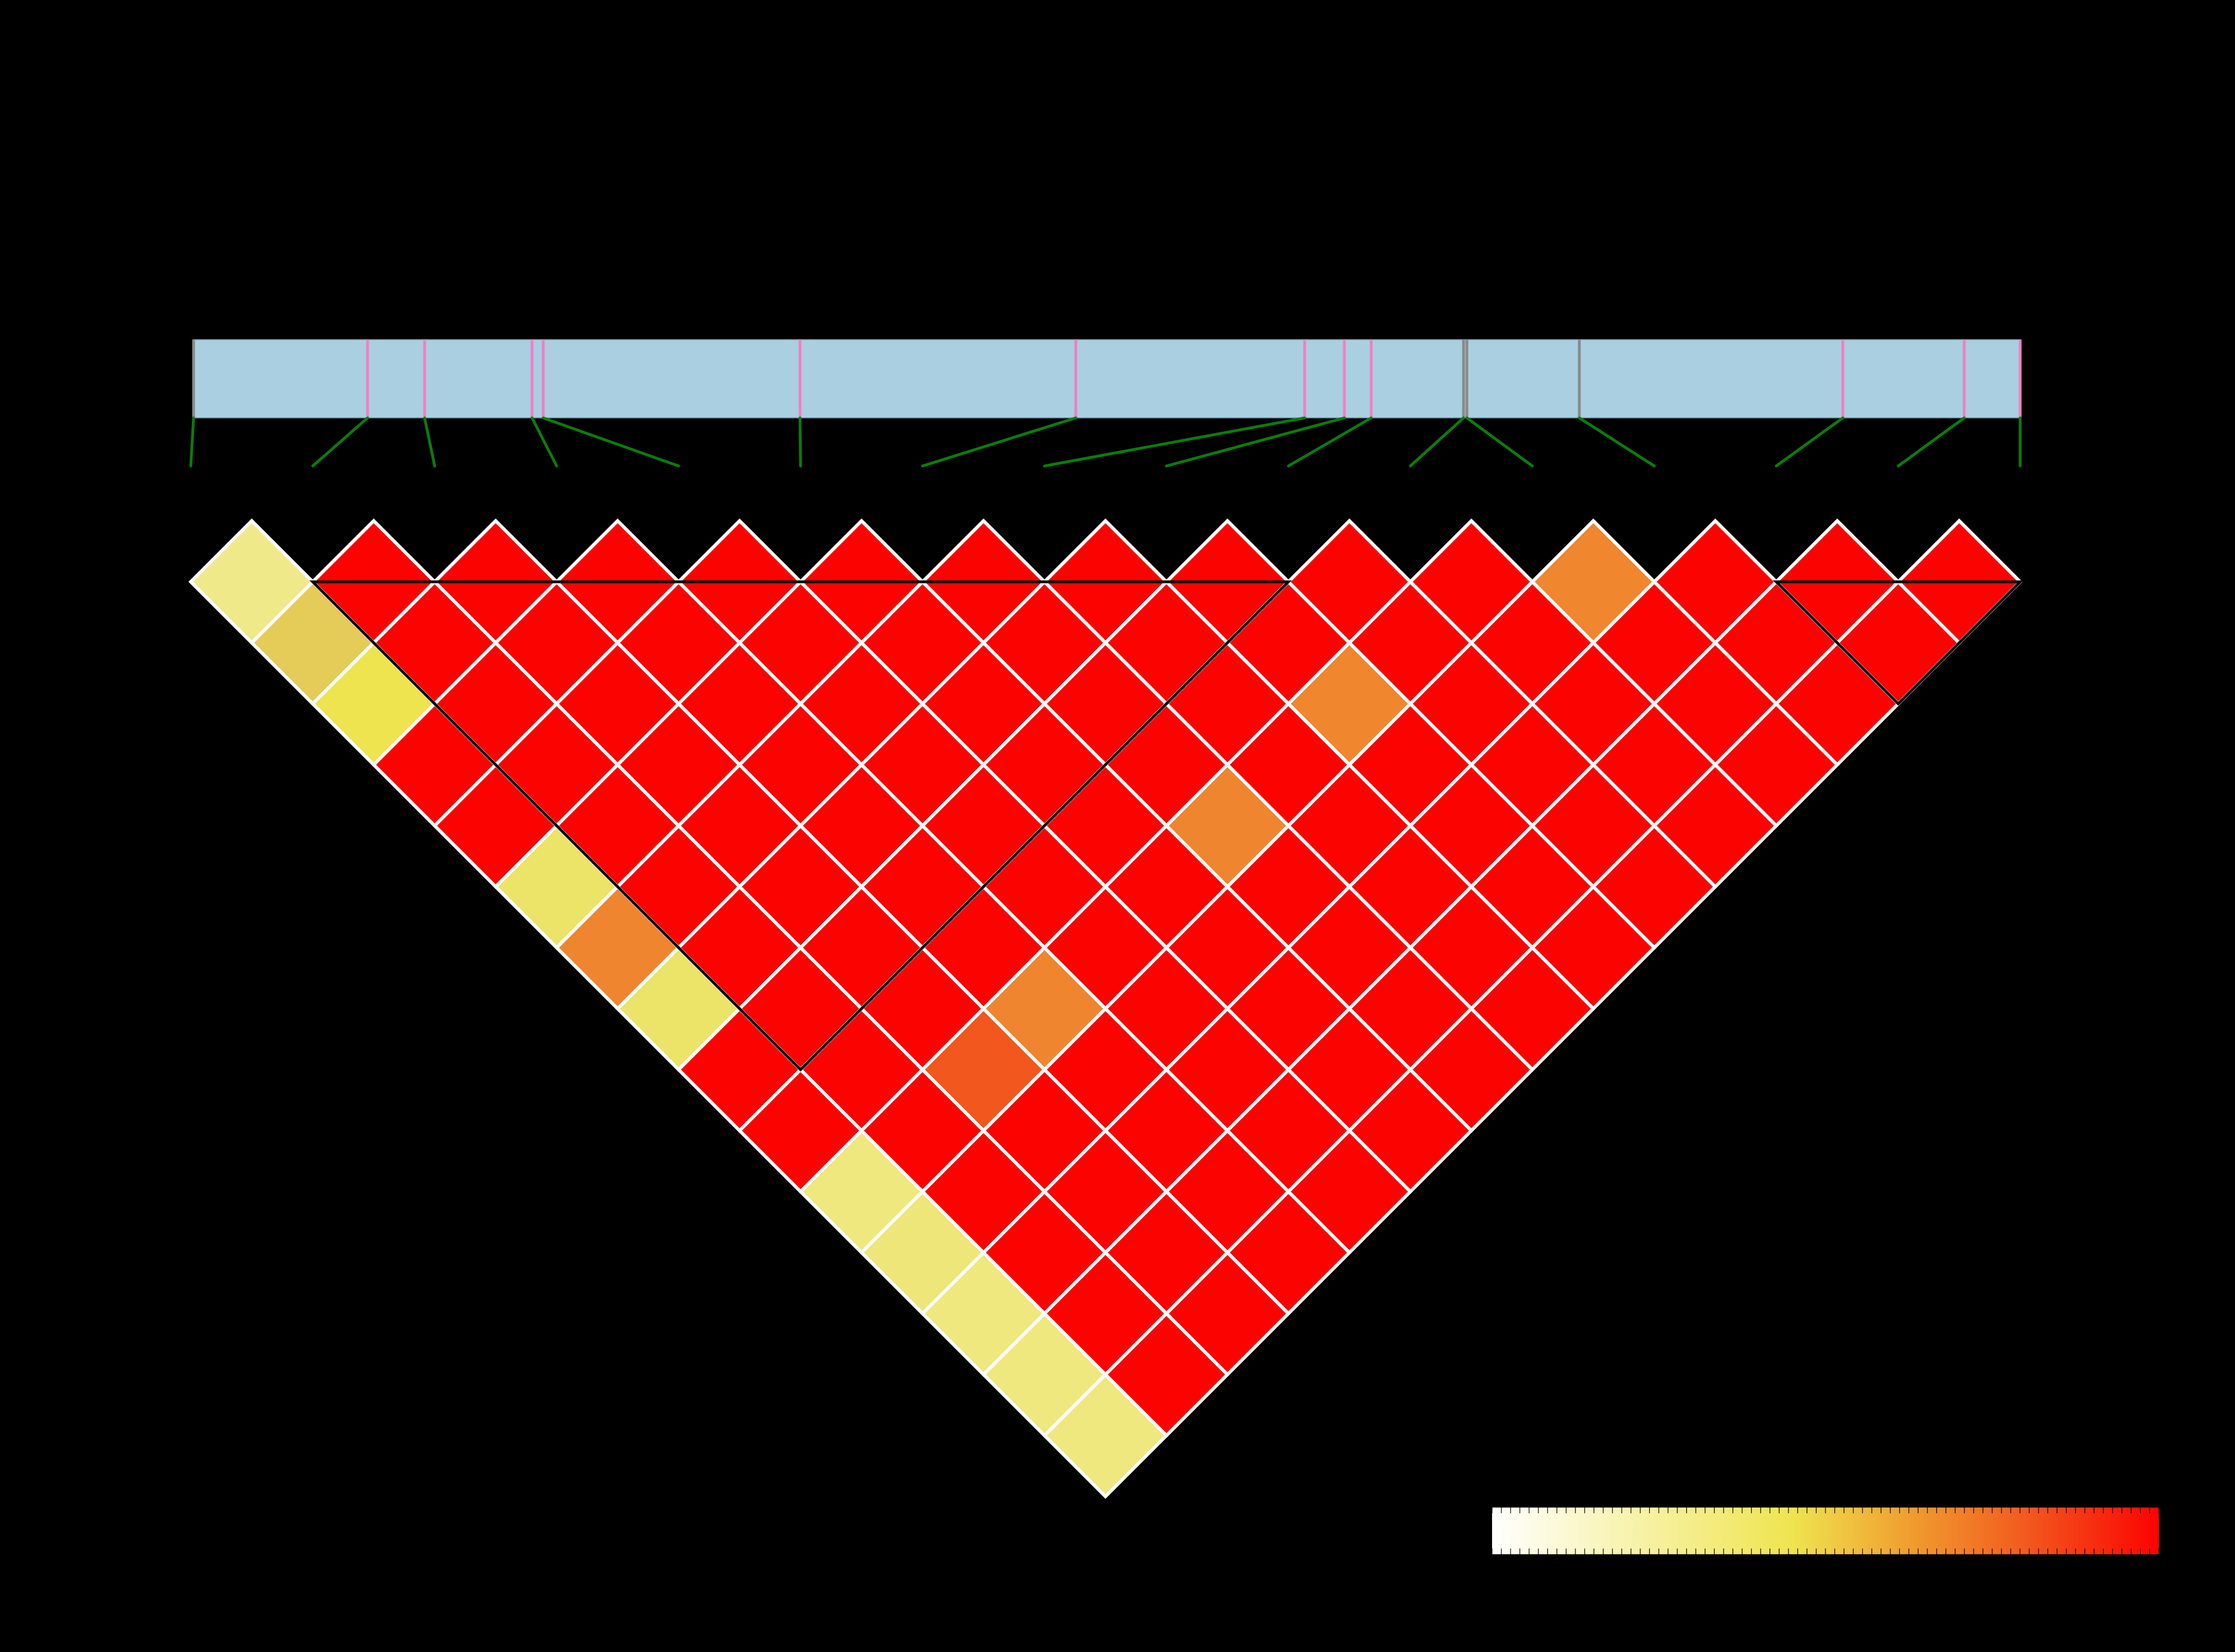 This screenshot has width=2235, height=1652. I want to click on genomic-region-bar, so click(1107, 379).